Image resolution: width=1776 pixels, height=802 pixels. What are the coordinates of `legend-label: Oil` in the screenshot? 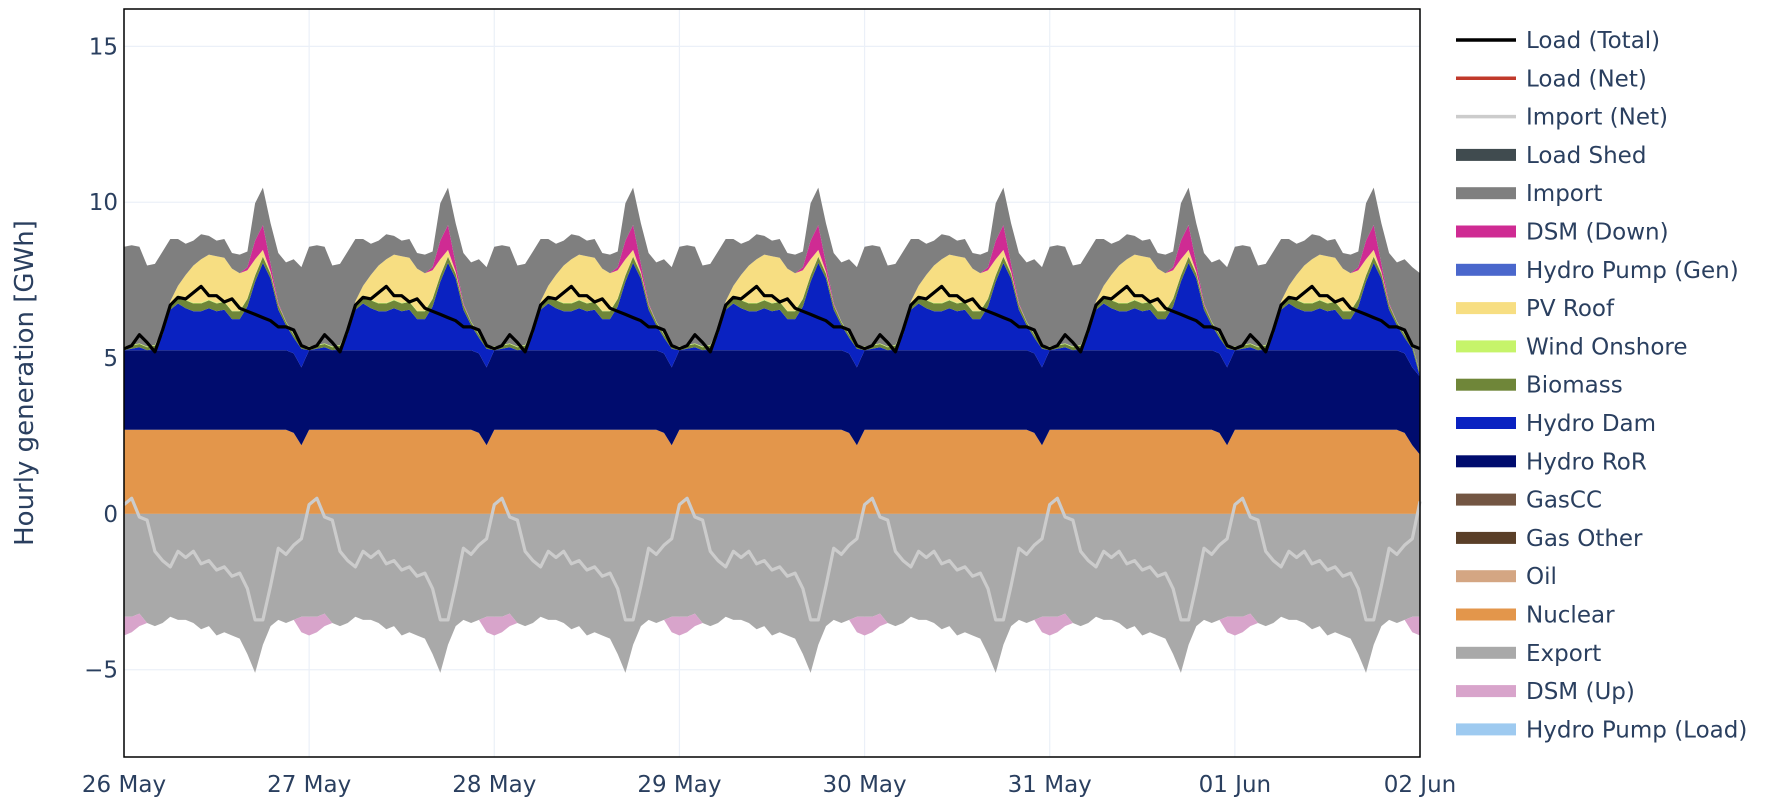 It's located at (1541, 577).